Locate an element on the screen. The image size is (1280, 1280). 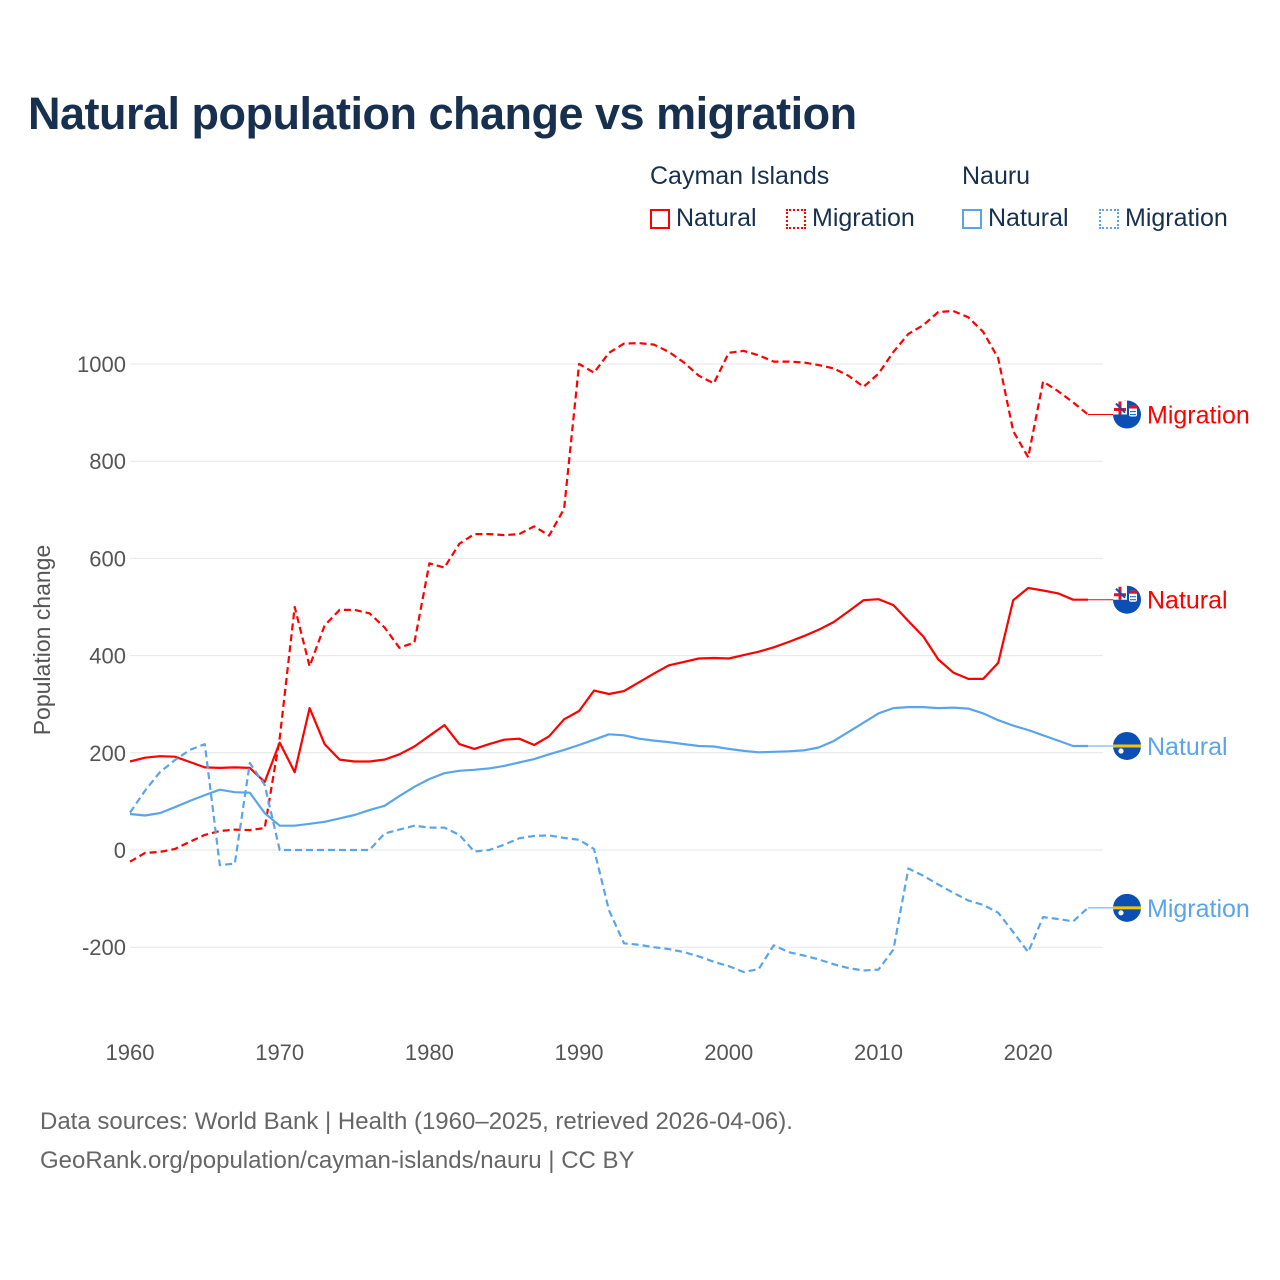
x-tick-label: 1960 is located at coordinates (130, 1052).